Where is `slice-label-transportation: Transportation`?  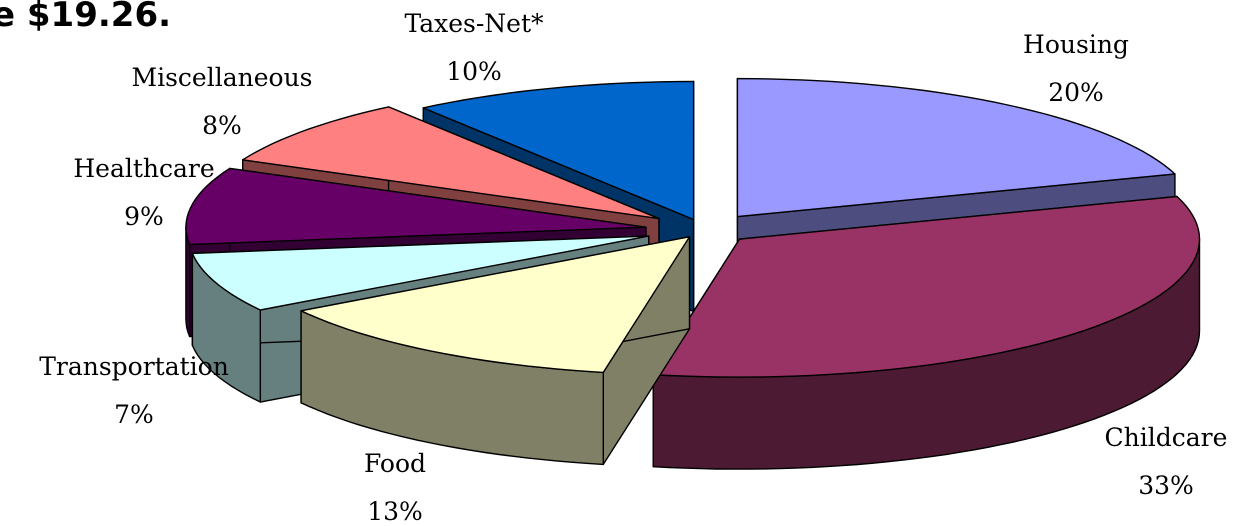 slice-label-transportation: Transportation is located at coordinates (134, 366).